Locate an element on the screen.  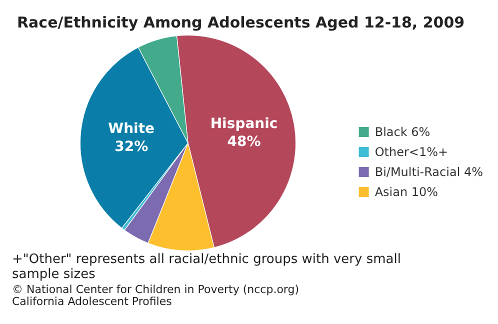
slice-label: Hispanic is located at coordinates (244, 124).